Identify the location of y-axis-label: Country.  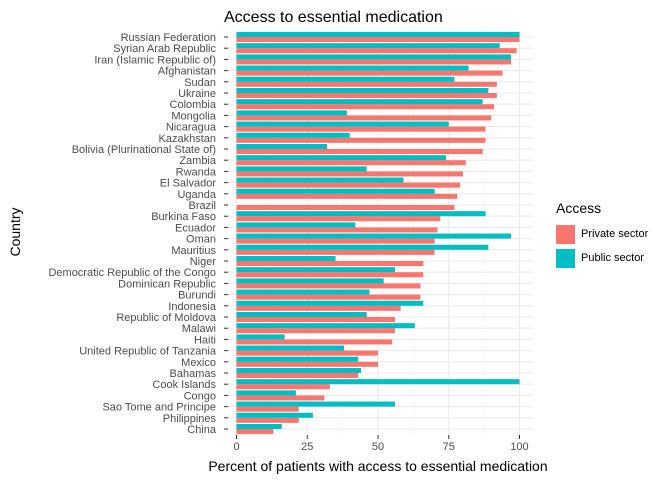
(15, 231).